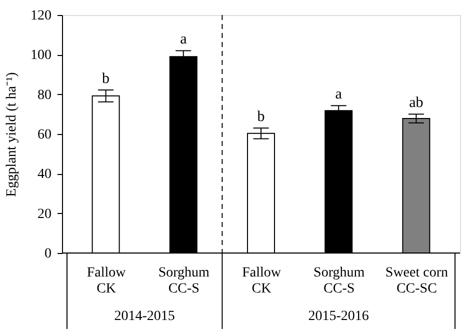 This screenshot has height=332, width=474. I want to click on text: 2014-2015, so click(144, 316).